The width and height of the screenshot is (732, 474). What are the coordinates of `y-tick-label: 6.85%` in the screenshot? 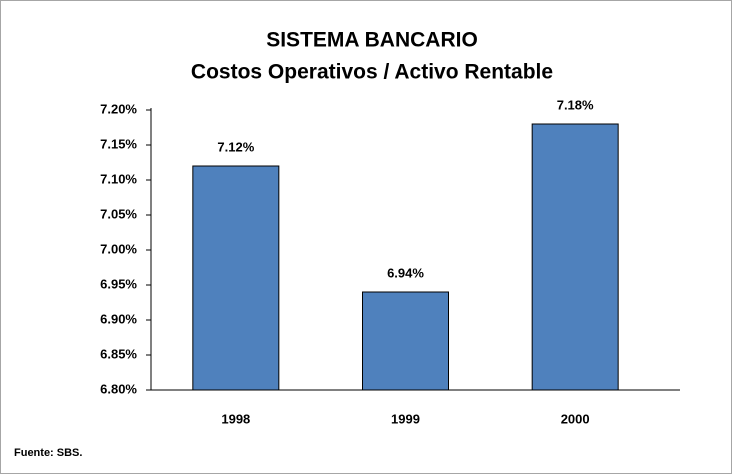 It's located at (118, 353).